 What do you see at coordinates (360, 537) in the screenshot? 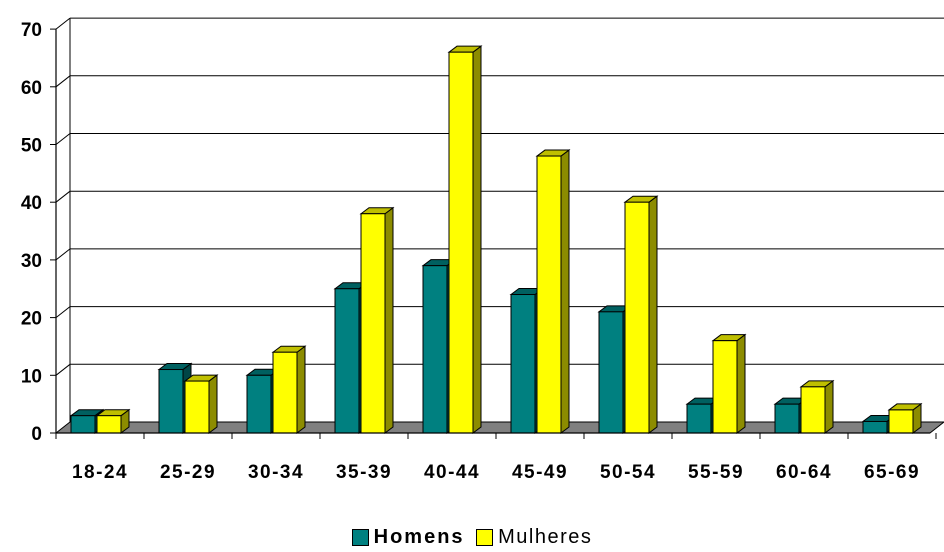
I see `legend-swatch-homens` at bounding box center [360, 537].